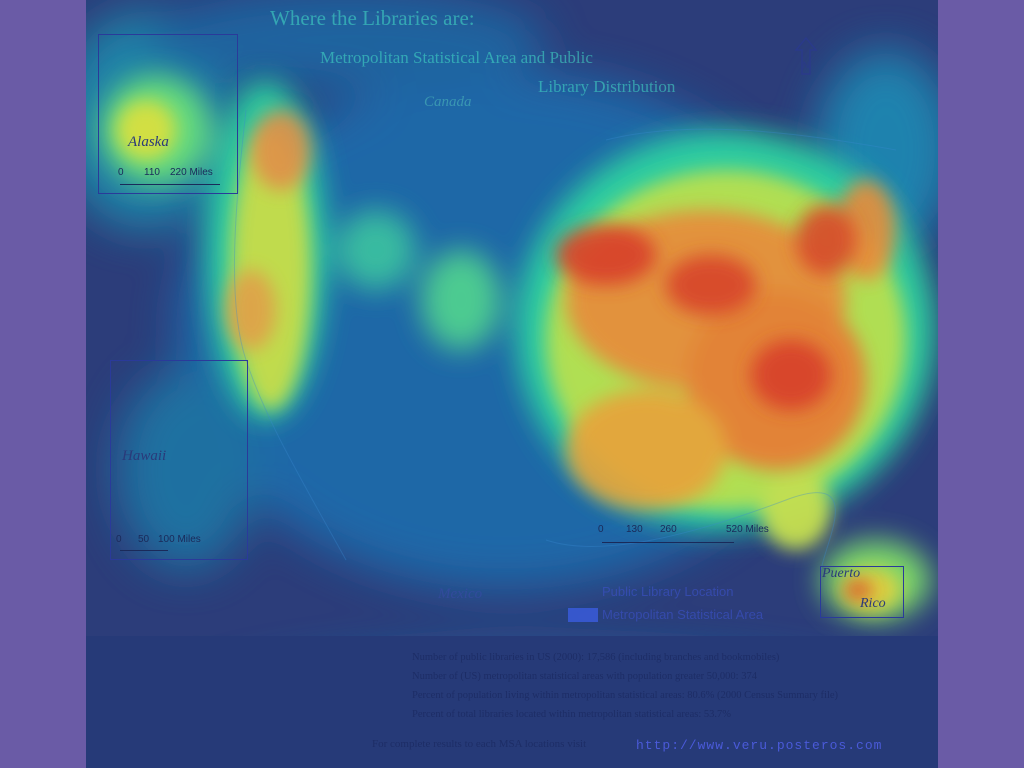 The height and width of the screenshot is (768, 1024). What do you see at coordinates (747, 529) in the screenshot?
I see `mainland-scale-tick-3: 520 Miles` at bounding box center [747, 529].